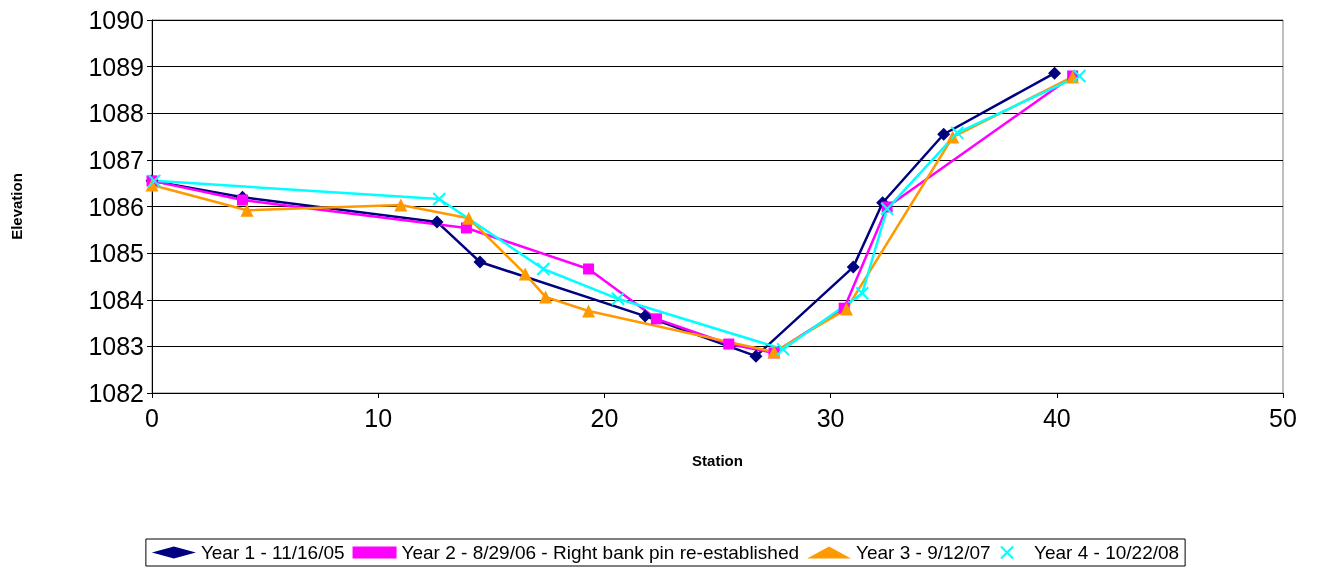 The width and height of the screenshot is (1331, 572). Describe the element at coordinates (116, 206) in the screenshot. I see `y-tick-label: 1086` at that location.